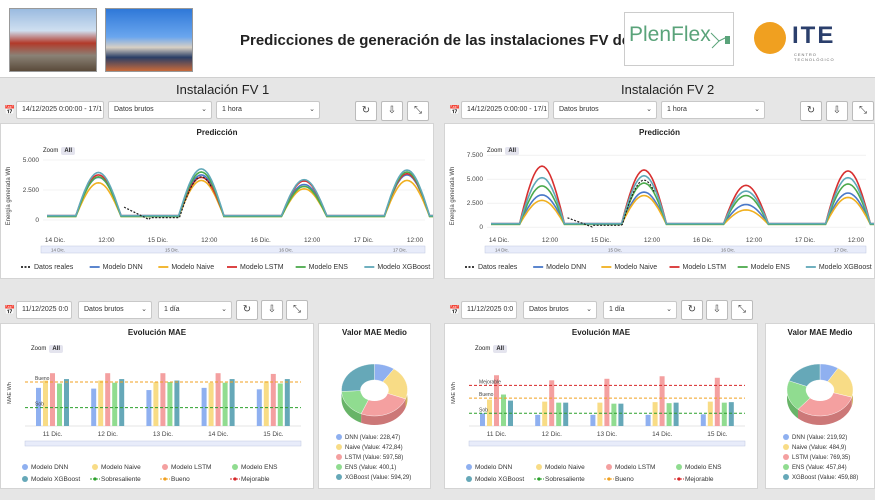 Image resolution: width=875 pixels, height=500 pixels. What do you see at coordinates (649, 109) in the screenshot?
I see `chevron-down-icon: ⌄` at bounding box center [649, 109].